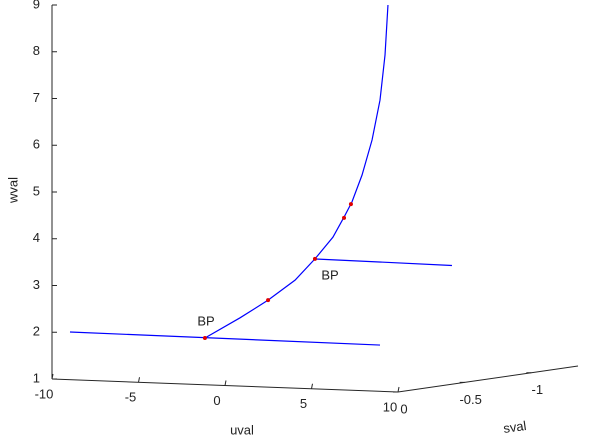 This screenshot has width=589, height=441. Describe the element at coordinates (44, 393) in the screenshot. I see `x-tick-label: -10` at that location.